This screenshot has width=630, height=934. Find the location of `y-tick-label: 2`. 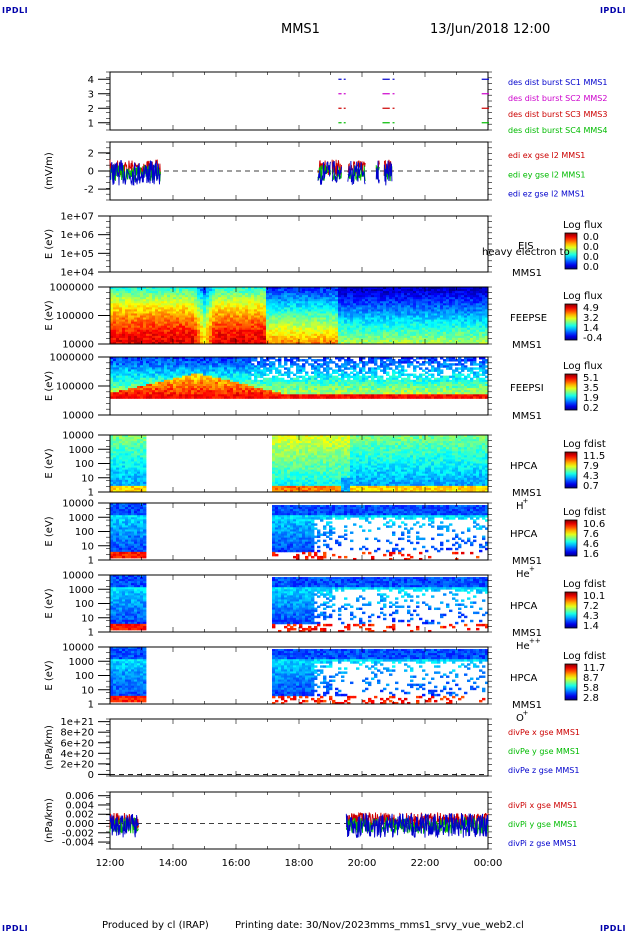

y-tick-label: 2 is located at coordinates (91, 153).